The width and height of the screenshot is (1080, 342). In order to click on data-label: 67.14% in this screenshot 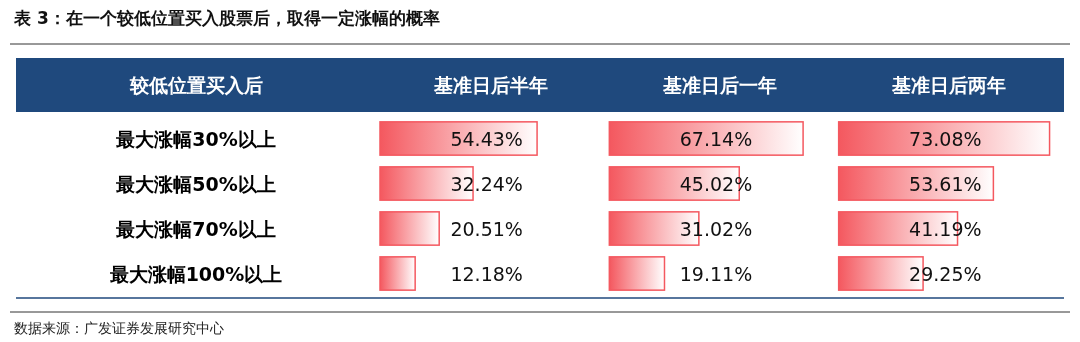, I will do `click(716, 138)`.